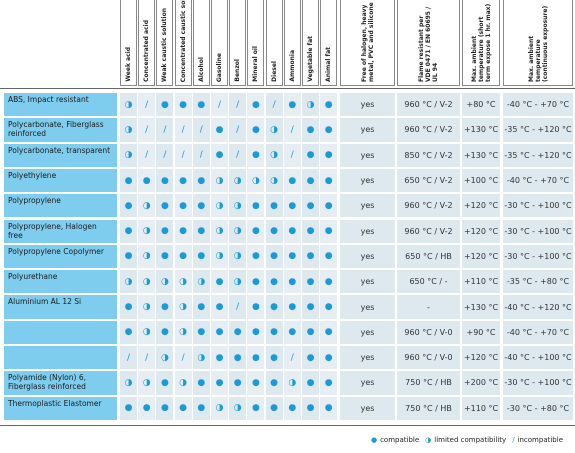 The image size is (575, 453). I want to click on table-cell: +110 °C, so click(481, 282).